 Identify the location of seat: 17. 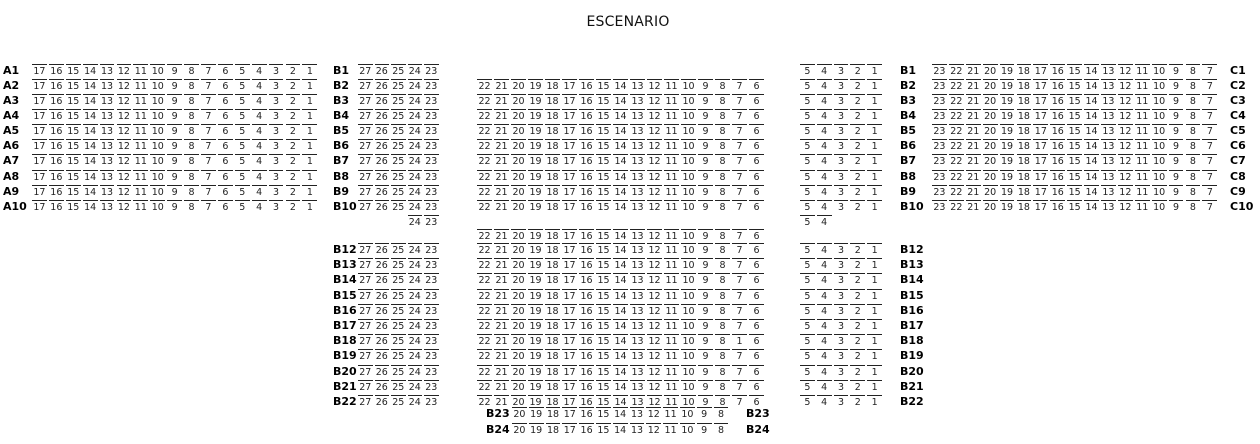
(569, 249).